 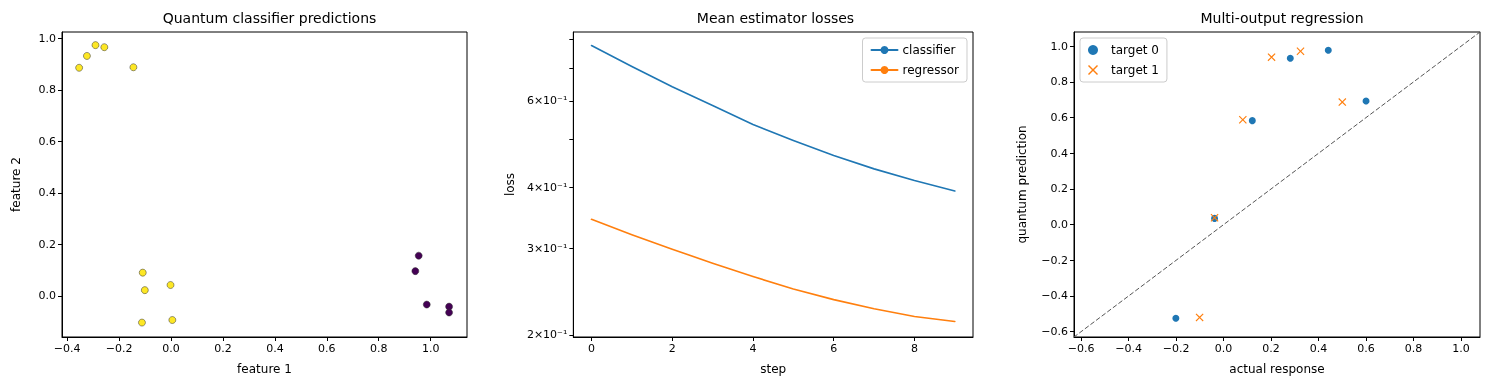 I want to click on x-axis-title: actual response, so click(x=1277, y=369).